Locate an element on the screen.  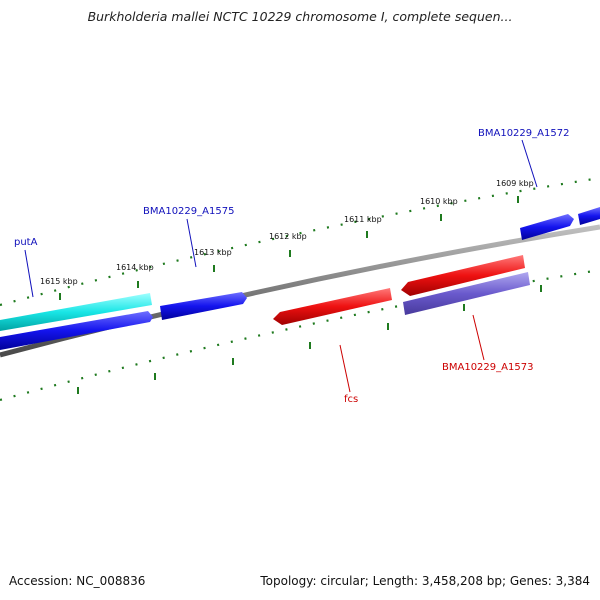
kbp-label: 1612 kbp is located at coordinates (288, 236).